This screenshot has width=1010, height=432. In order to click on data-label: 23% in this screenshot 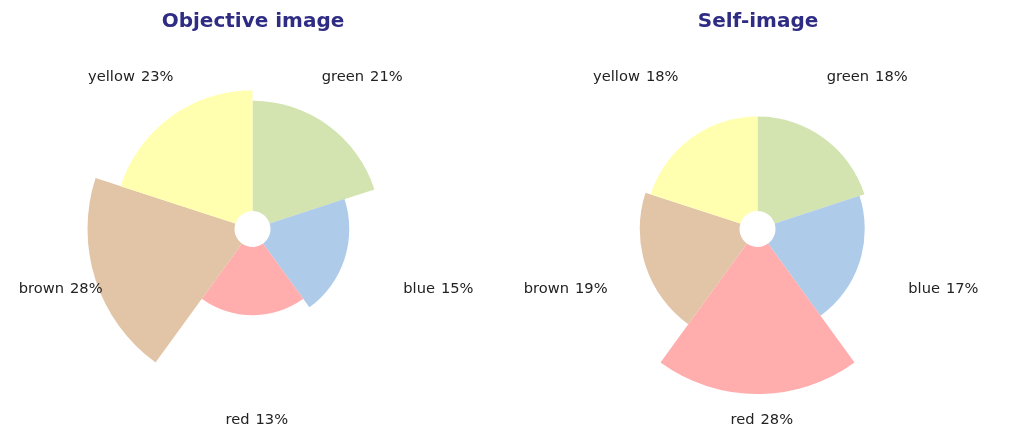, I will do `click(157, 76)`.